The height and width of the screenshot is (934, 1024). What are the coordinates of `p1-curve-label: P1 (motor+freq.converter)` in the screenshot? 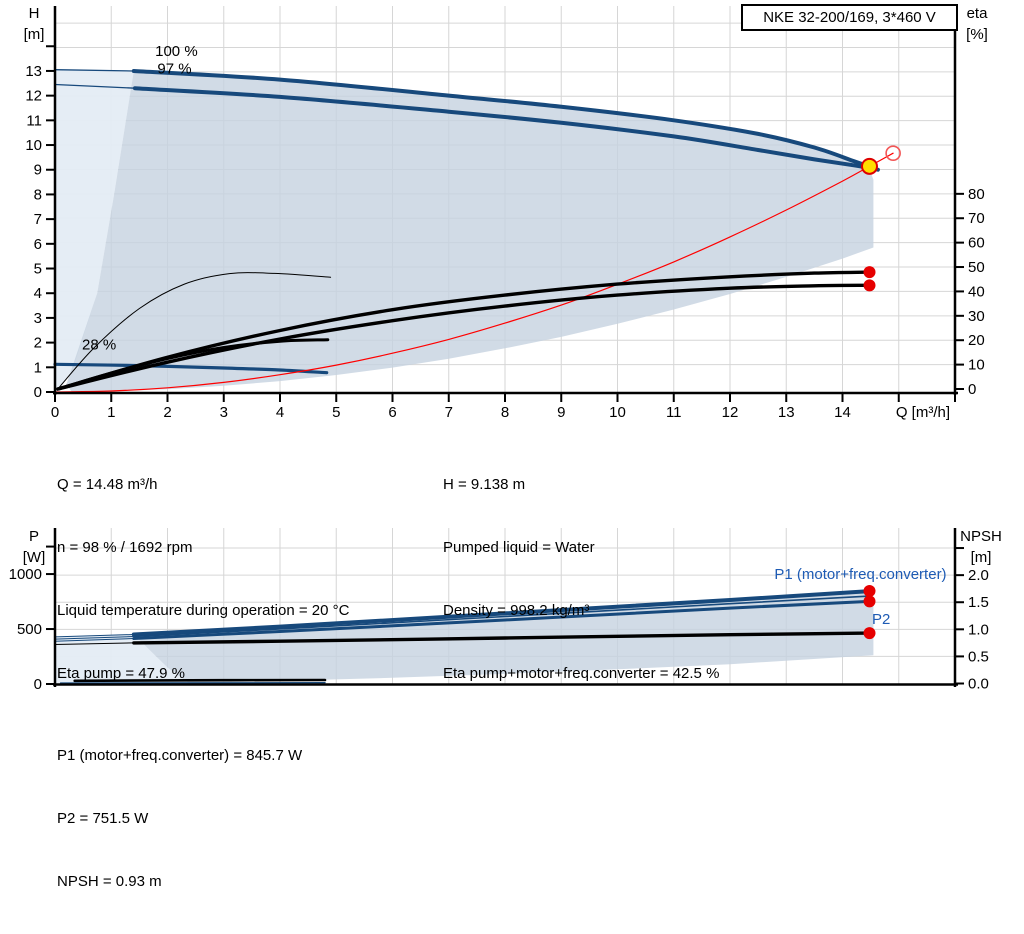 It's located at (860, 574).